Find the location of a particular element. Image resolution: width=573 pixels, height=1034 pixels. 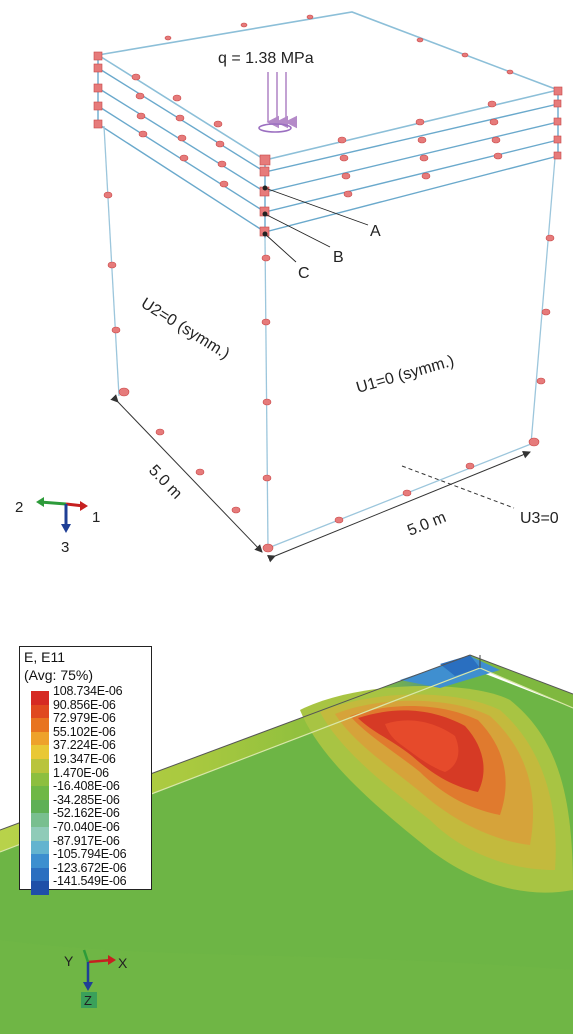

legend-value: 19.347E-06 is located at coordinates (84, 759).